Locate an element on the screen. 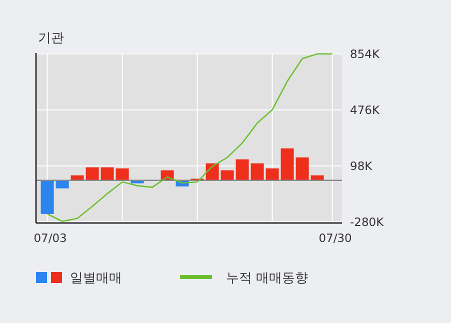 The height and width of the screenshot is (323, 451). y-tick-label: 476K is located at coordinates (365, 109).